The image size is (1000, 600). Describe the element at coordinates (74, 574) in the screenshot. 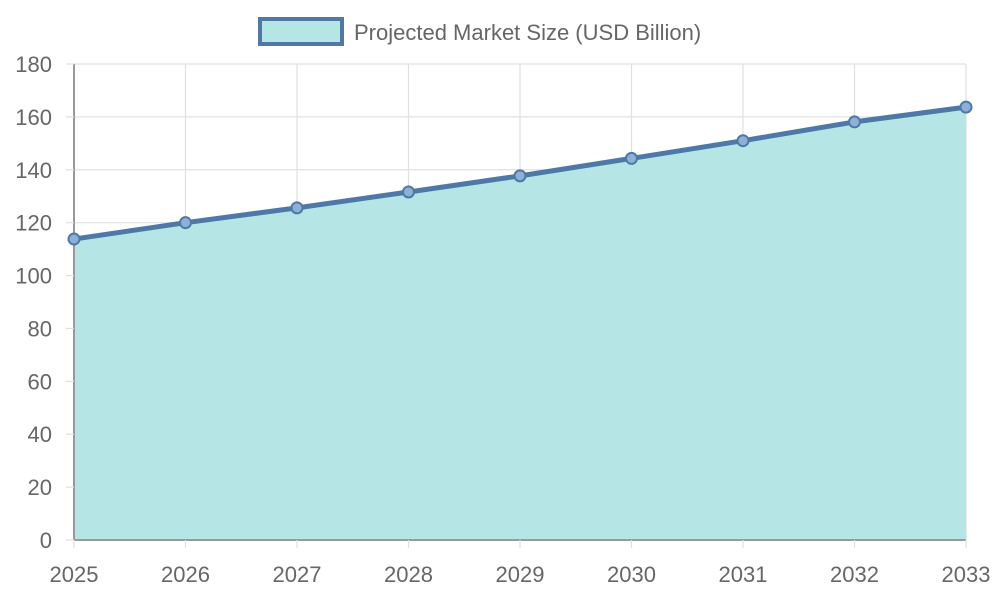

I see `x-tick-label: 2025` at that location.